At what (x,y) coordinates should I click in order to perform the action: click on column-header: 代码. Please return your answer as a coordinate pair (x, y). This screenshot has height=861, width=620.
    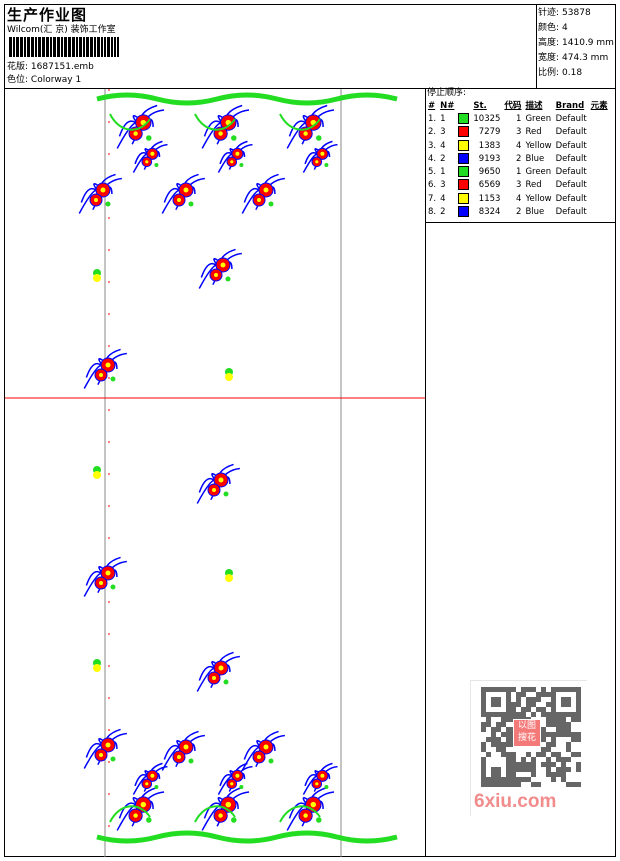
    Looking at the image, I should click on (513, 105).